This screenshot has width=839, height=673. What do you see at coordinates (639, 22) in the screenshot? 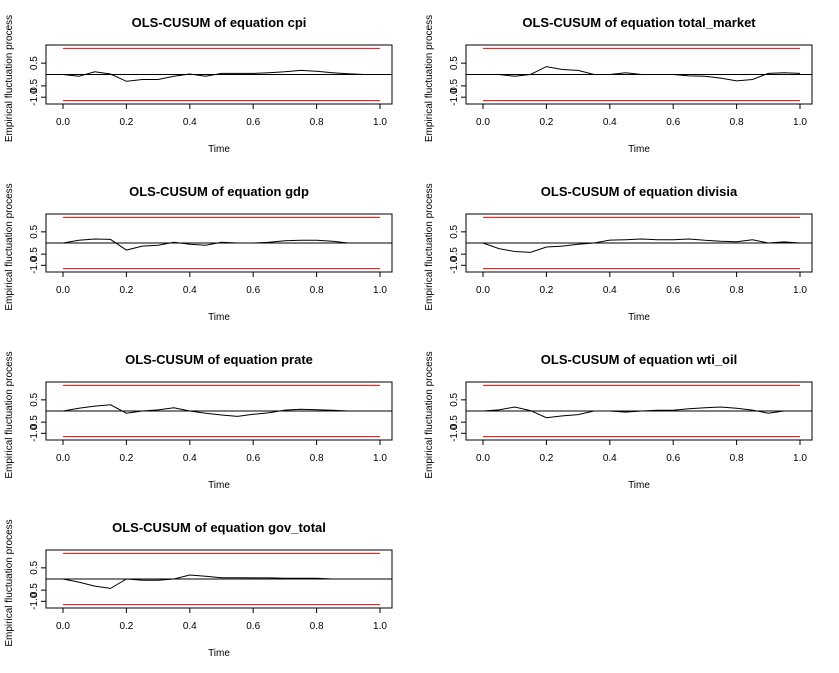
I see `chart-title: OLS-CUSUM of equation total_market` at bounding box center [639, 22].